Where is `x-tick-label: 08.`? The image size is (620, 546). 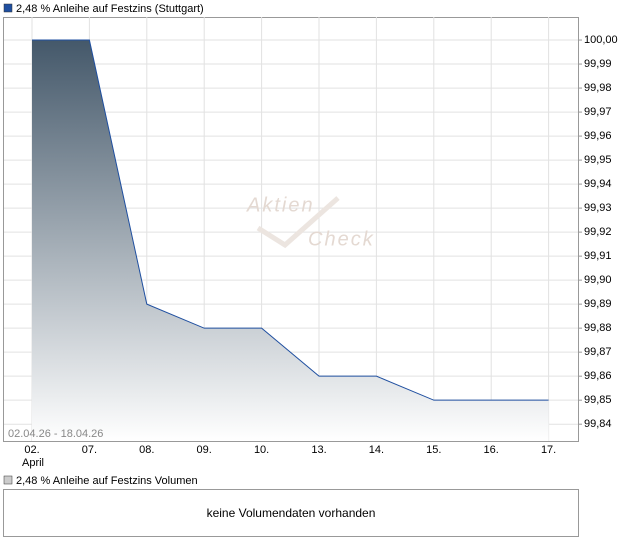 x-tick-label: 08. is located at coordinates (146, 450).